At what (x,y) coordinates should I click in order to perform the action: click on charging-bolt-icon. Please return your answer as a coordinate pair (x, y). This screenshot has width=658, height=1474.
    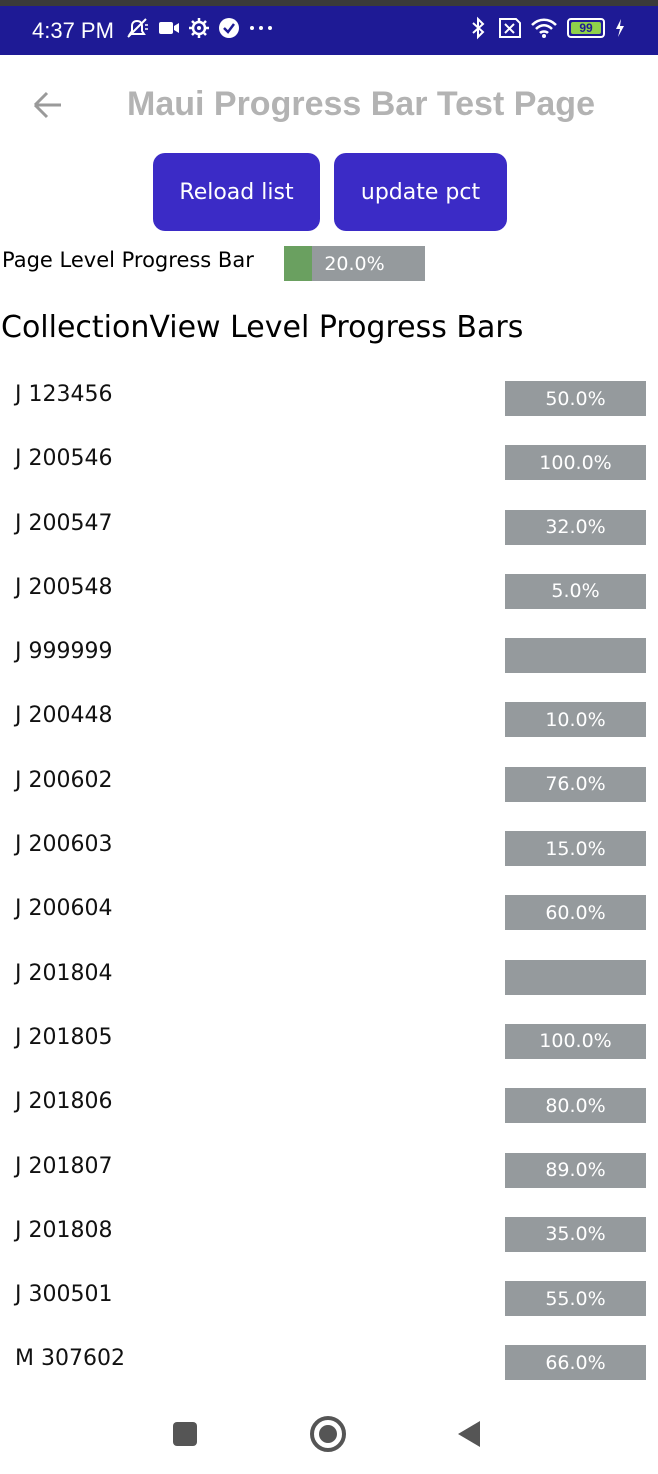
    Looking at the image, I should click on (620, 28).